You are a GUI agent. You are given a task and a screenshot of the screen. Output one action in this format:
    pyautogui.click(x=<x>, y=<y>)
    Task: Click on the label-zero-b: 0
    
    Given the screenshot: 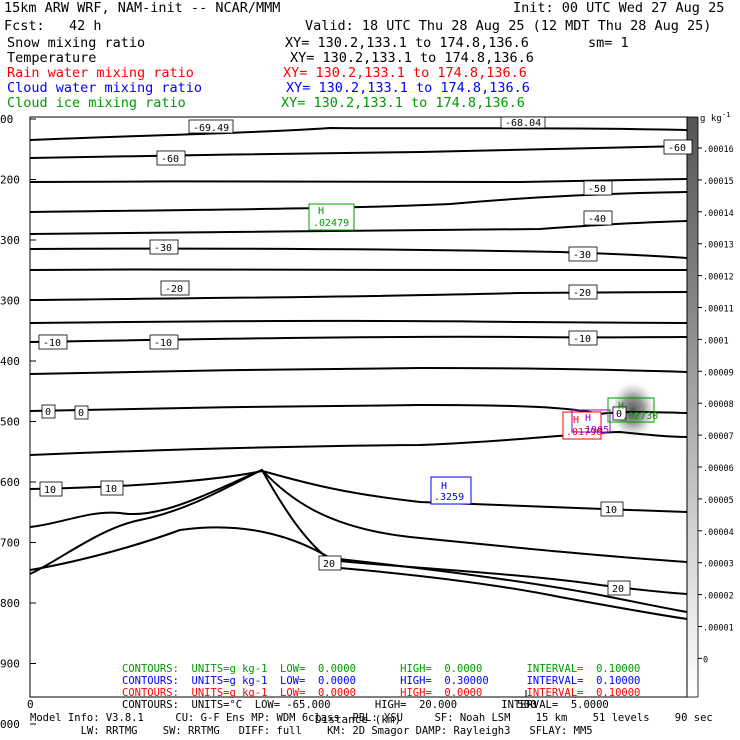 What is the action you would take?
    pyautogui.click(x=81, y=413)
    